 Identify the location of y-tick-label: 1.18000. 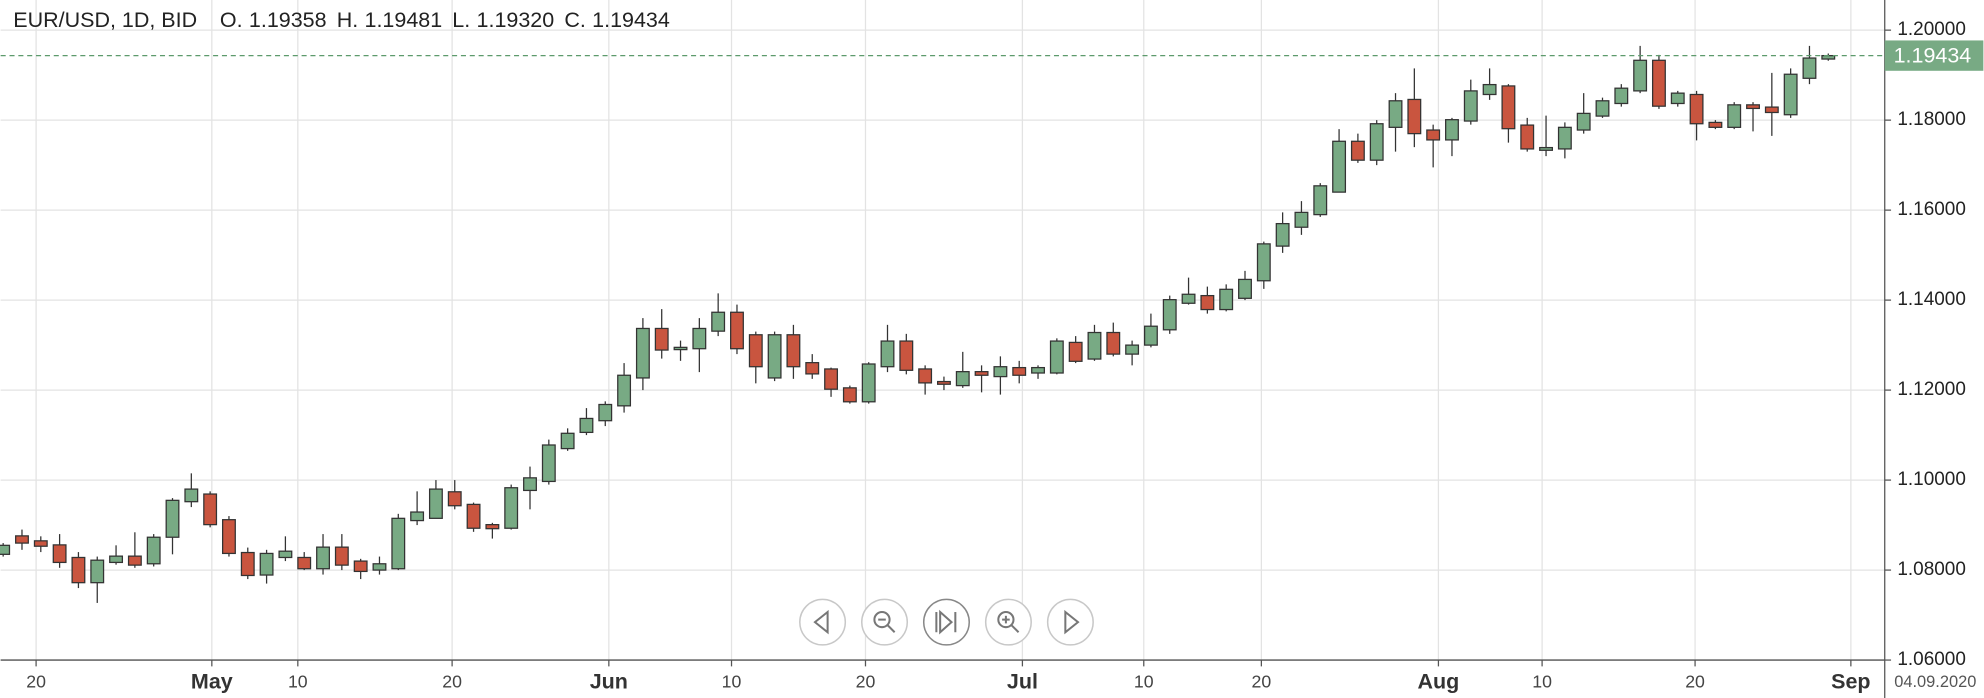
(1931, 119).